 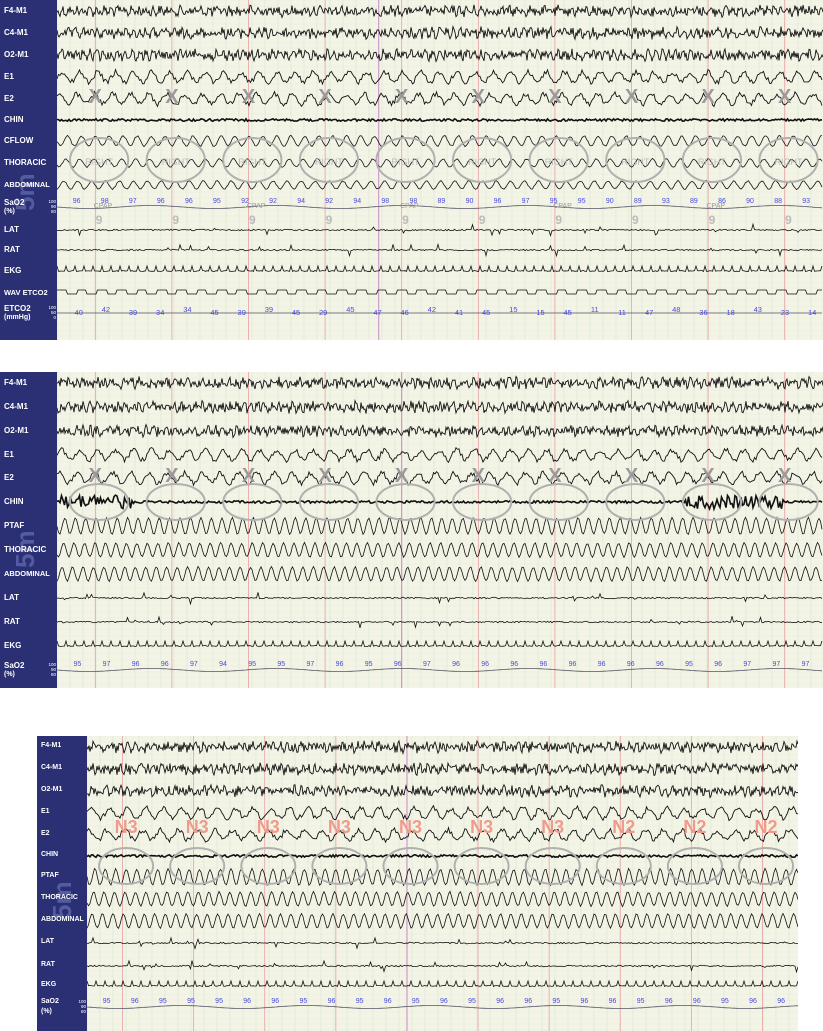 What do you see at coordinates (9, 454) in the screenshot?
I see `channel-label-e1: E1` at bounding box center [9, 454].